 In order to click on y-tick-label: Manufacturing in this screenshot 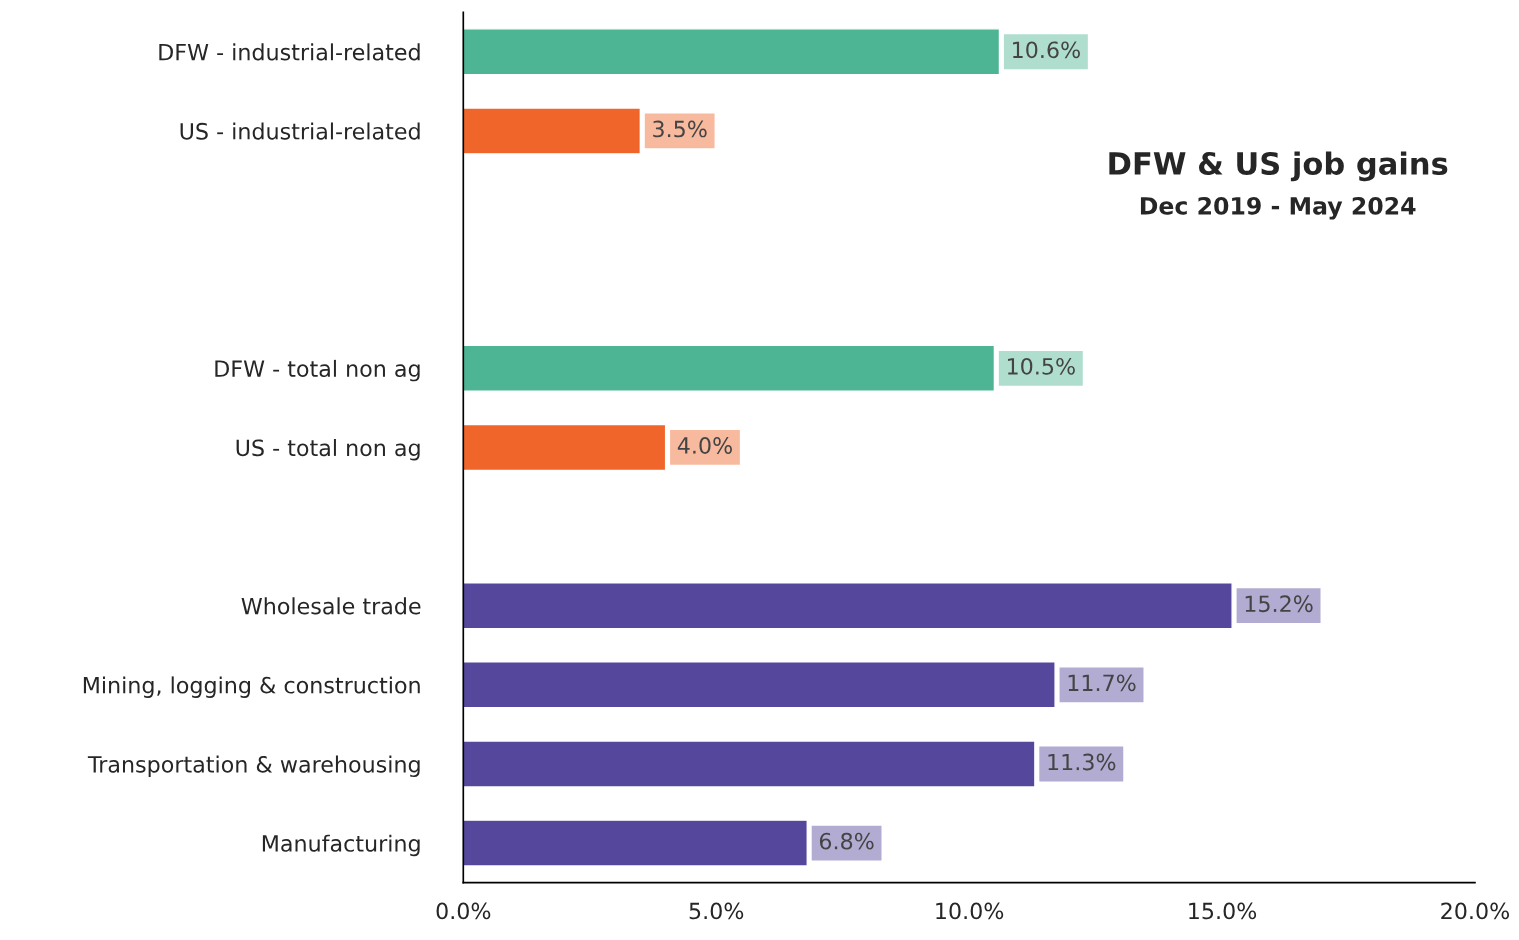, I will do `click(341, 845)`.